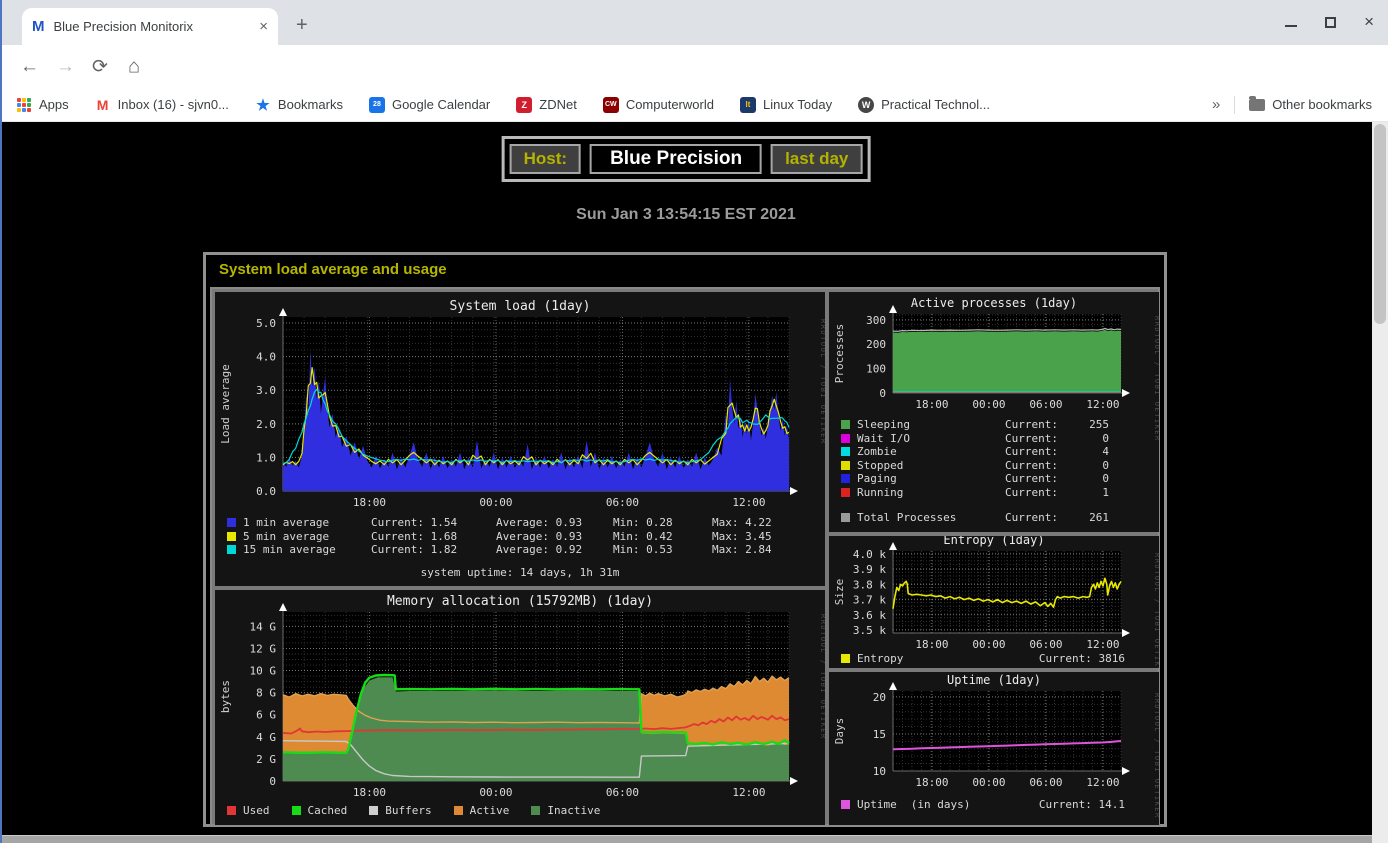  What do you see at coordinates (102, 104) in the screenshot?
I see `gmail-icon: M` at bounding box center [102, 104].